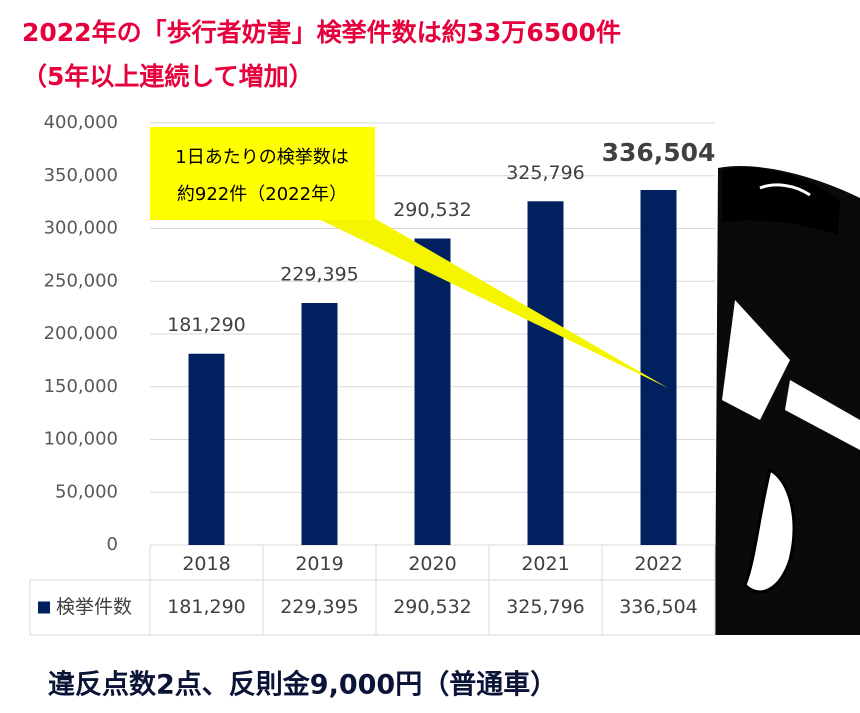 The height and width of the screenshot is (713, 860). I want to click on y-tick-label: 100,000, so click(81, 439).